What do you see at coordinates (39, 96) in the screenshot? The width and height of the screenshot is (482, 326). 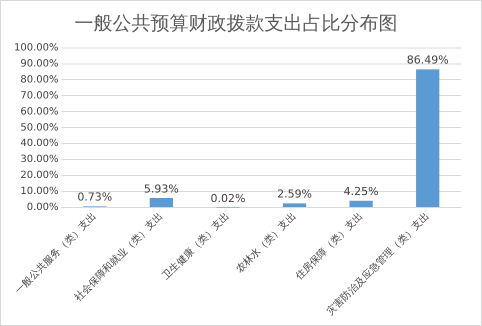 I see `y-tick-label: 70.00%` at bounding box center [39, 96].